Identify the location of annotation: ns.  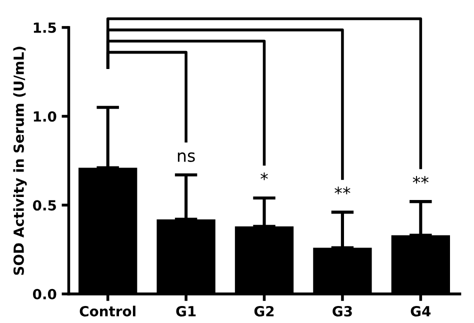
(186, 157).